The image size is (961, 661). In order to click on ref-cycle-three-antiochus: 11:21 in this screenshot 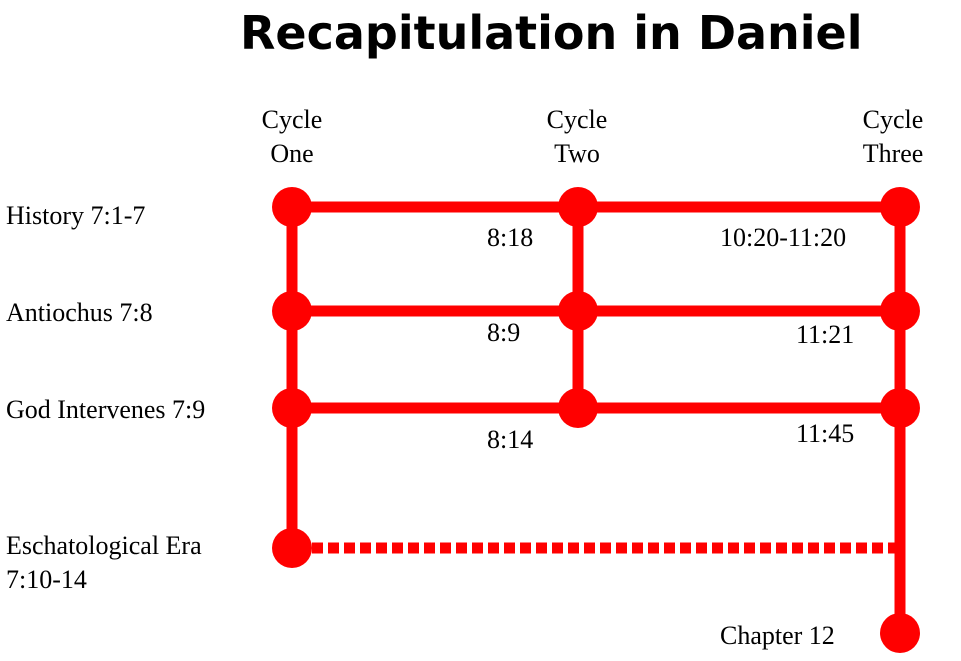, I will do `click(825, 334)`.